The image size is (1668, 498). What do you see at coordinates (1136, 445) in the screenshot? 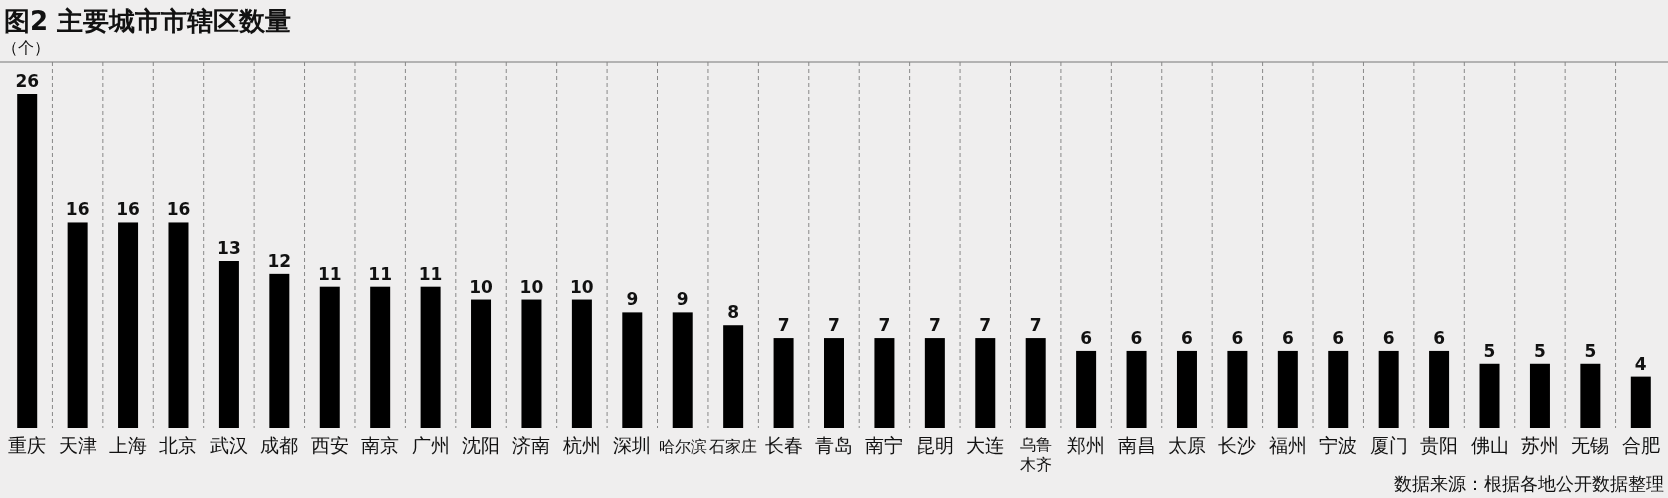
I see `x-tick-label: 南昌` at bounding box center [1136, 445].